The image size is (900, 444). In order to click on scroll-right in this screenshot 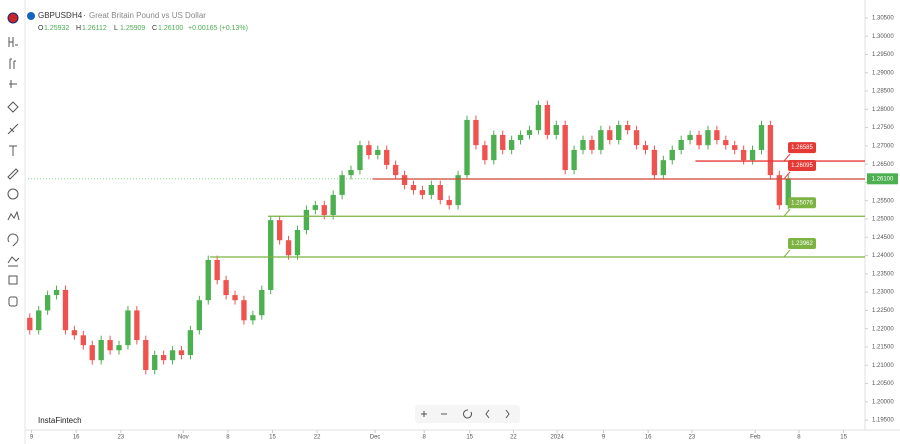, I will do `click(507, 414)`.